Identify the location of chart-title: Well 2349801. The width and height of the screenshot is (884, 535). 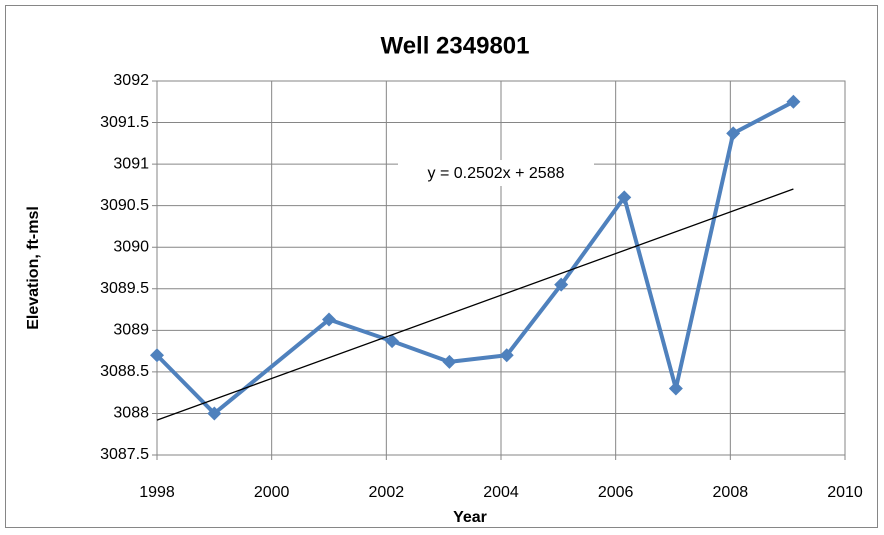
(454, 45).